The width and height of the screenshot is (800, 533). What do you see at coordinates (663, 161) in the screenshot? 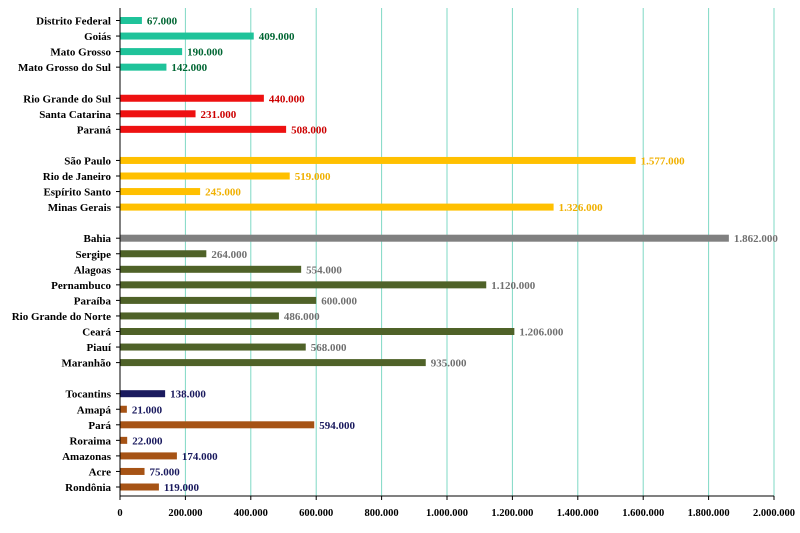
I see `value-label: 1.577.000` at bounding box center [663, 161].